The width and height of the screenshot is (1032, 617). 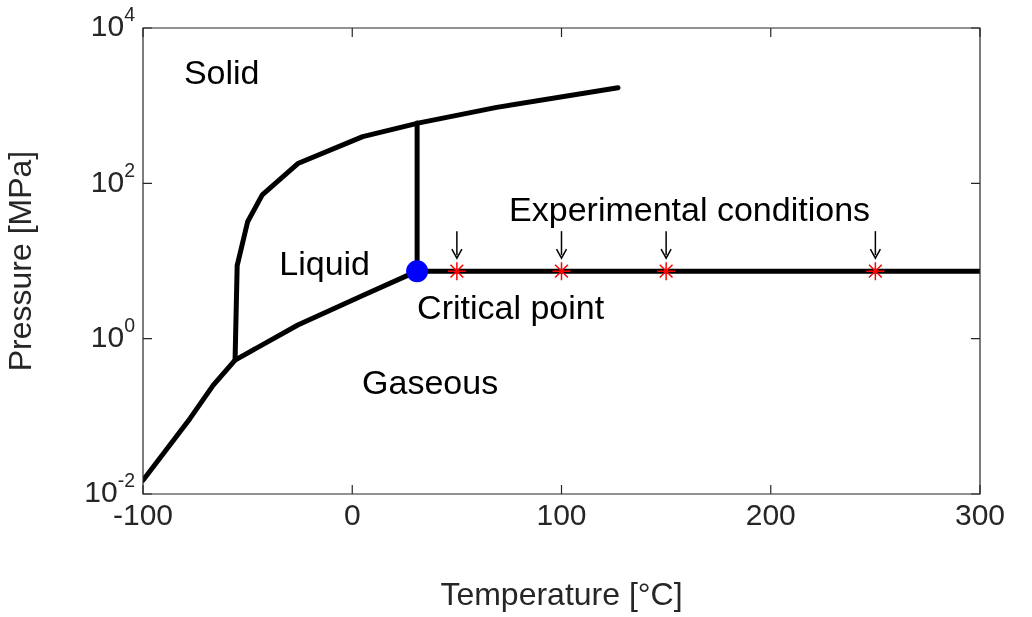 What do you see at coordinates (561, 593) in the screenshot?
I see `x-axis-title: Temperature [°C]` at bounding box center [561, 593].